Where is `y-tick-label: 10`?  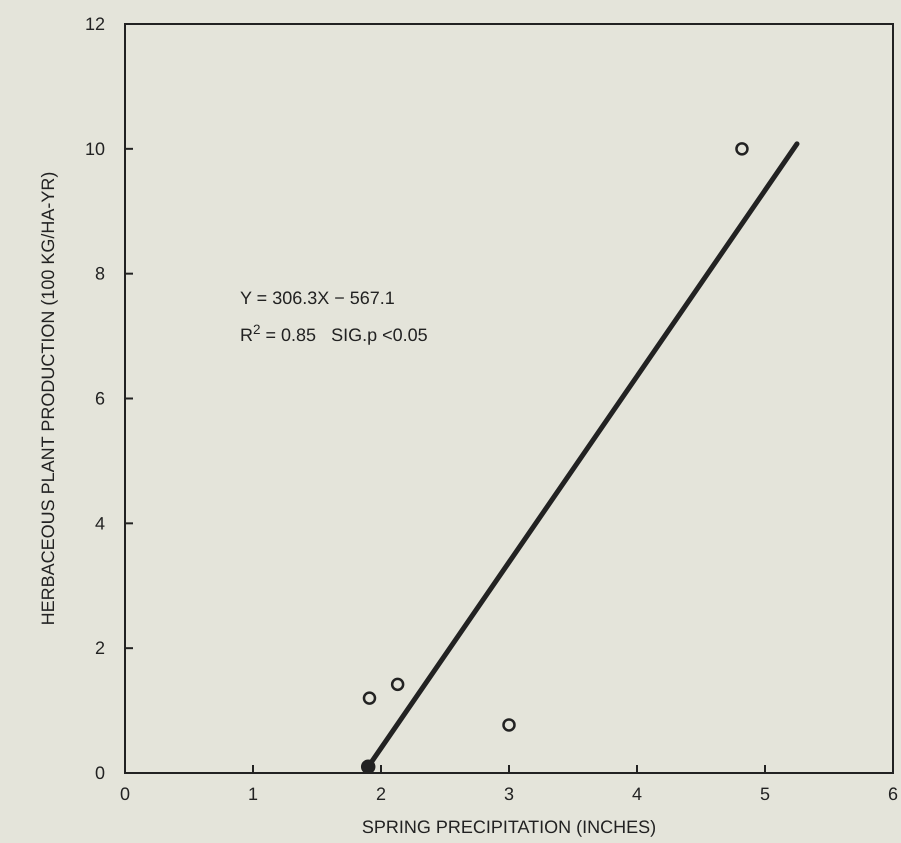 y-tick-label: 10 is located at coordinates (94, 148).